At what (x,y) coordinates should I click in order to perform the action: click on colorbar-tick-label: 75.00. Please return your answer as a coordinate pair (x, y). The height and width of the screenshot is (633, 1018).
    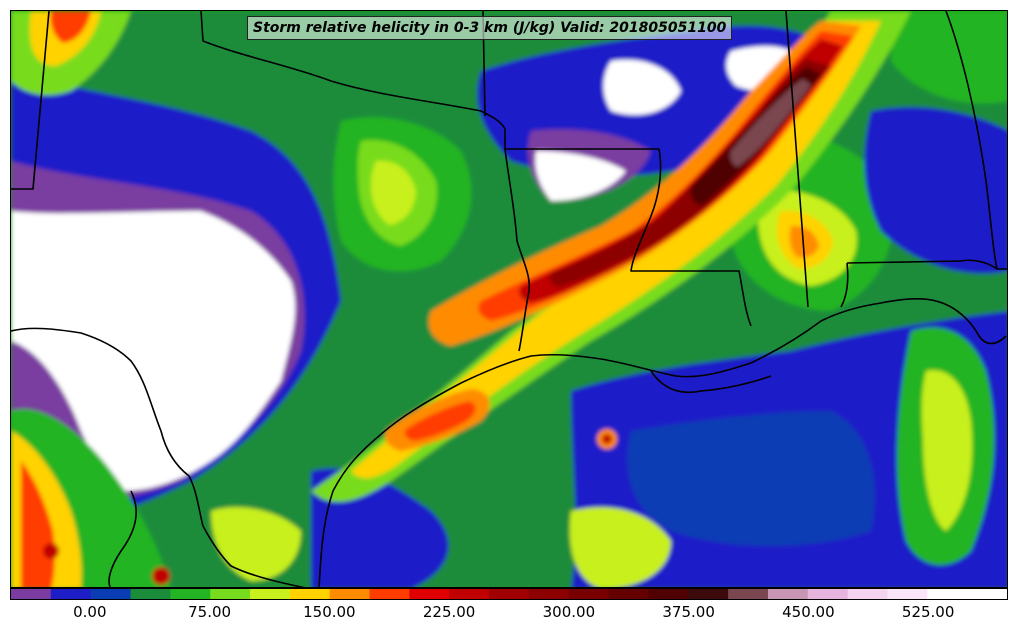
    Looking at the image, I should click on (210, 612).